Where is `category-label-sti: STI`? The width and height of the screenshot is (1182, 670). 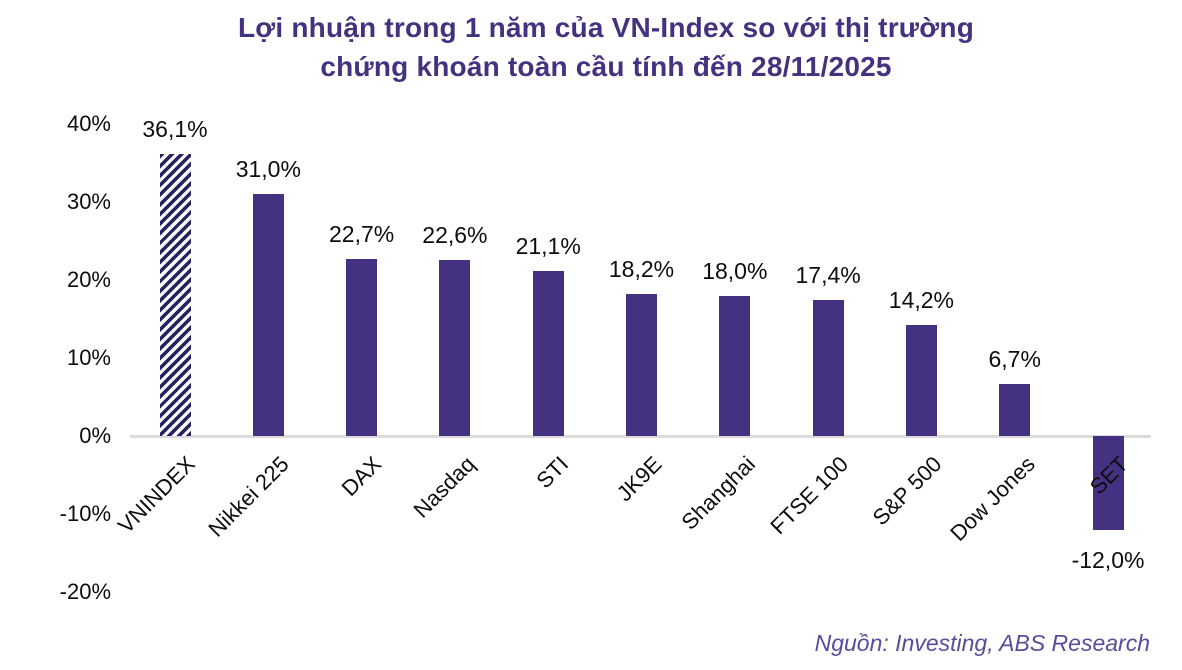 category-label-sti: STI is located at coordinates (552, 472).